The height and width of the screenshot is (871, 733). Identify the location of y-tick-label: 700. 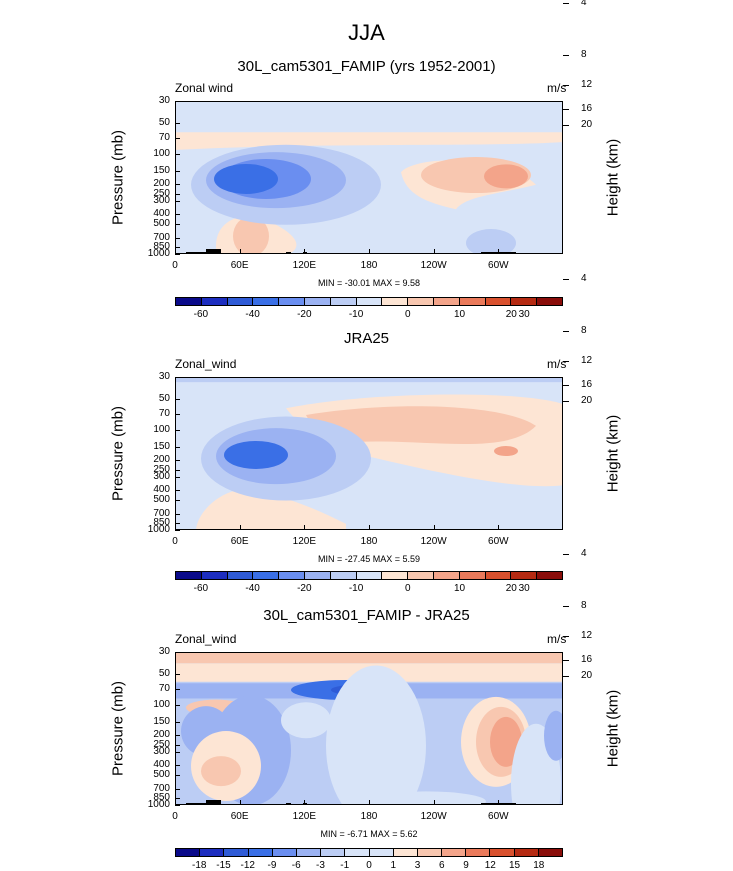
(161, 789).